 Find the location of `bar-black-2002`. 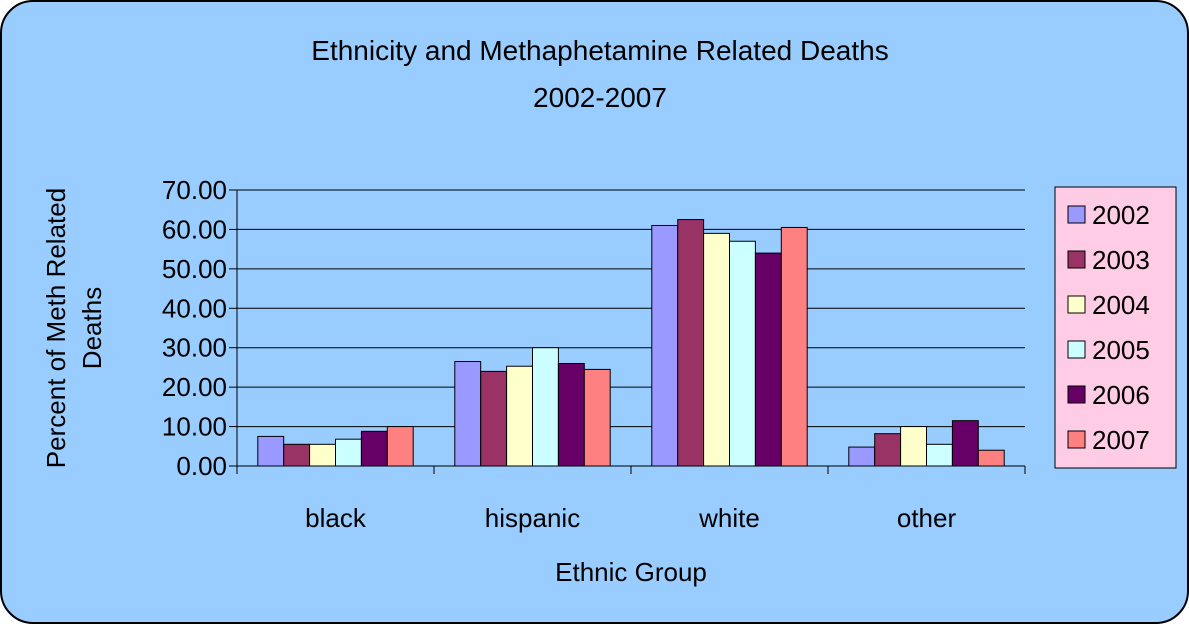

bar-black-2002 is located at coordinates (271, 451).